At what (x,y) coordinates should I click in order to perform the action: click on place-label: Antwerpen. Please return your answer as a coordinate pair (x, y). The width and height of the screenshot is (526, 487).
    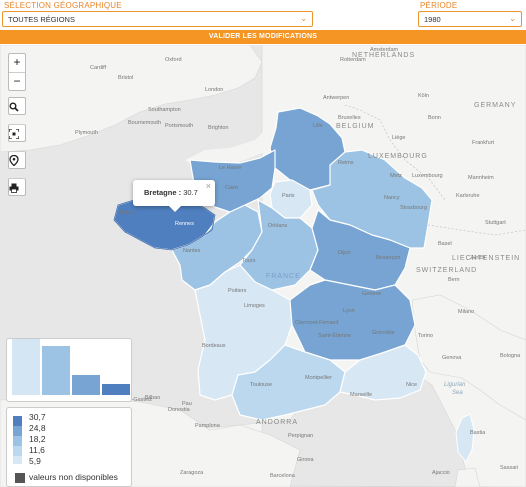
    Looking at the image, I should click on (336, 98).